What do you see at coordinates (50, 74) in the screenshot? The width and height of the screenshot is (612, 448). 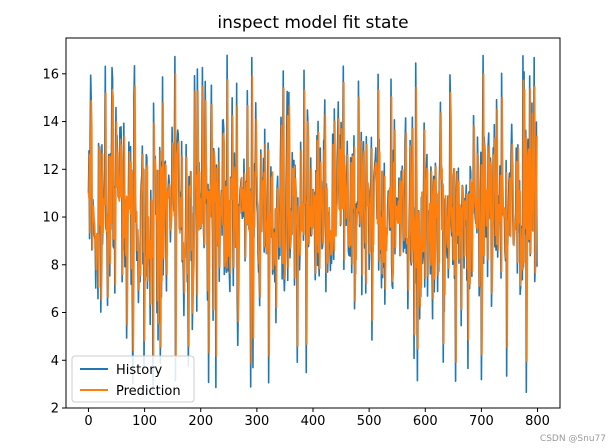 I see `y-tick-label: 16` at bounding box center [50, 74].